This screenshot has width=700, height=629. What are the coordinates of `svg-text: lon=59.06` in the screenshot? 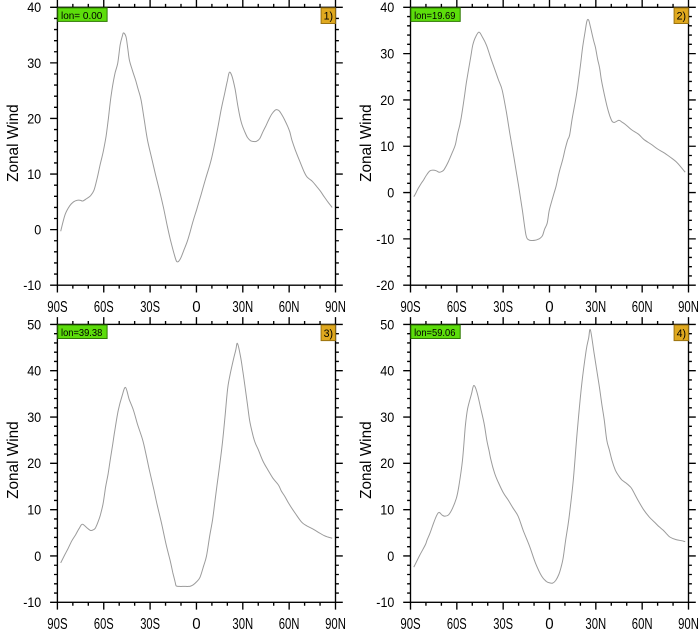 It's located at (434, 333).